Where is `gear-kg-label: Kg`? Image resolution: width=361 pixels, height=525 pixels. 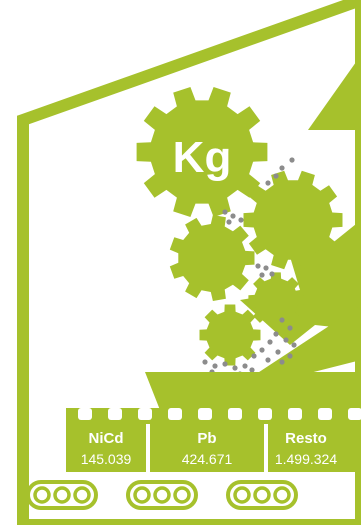
gear-kg-label: Kg is located at coordinates (202, 157).